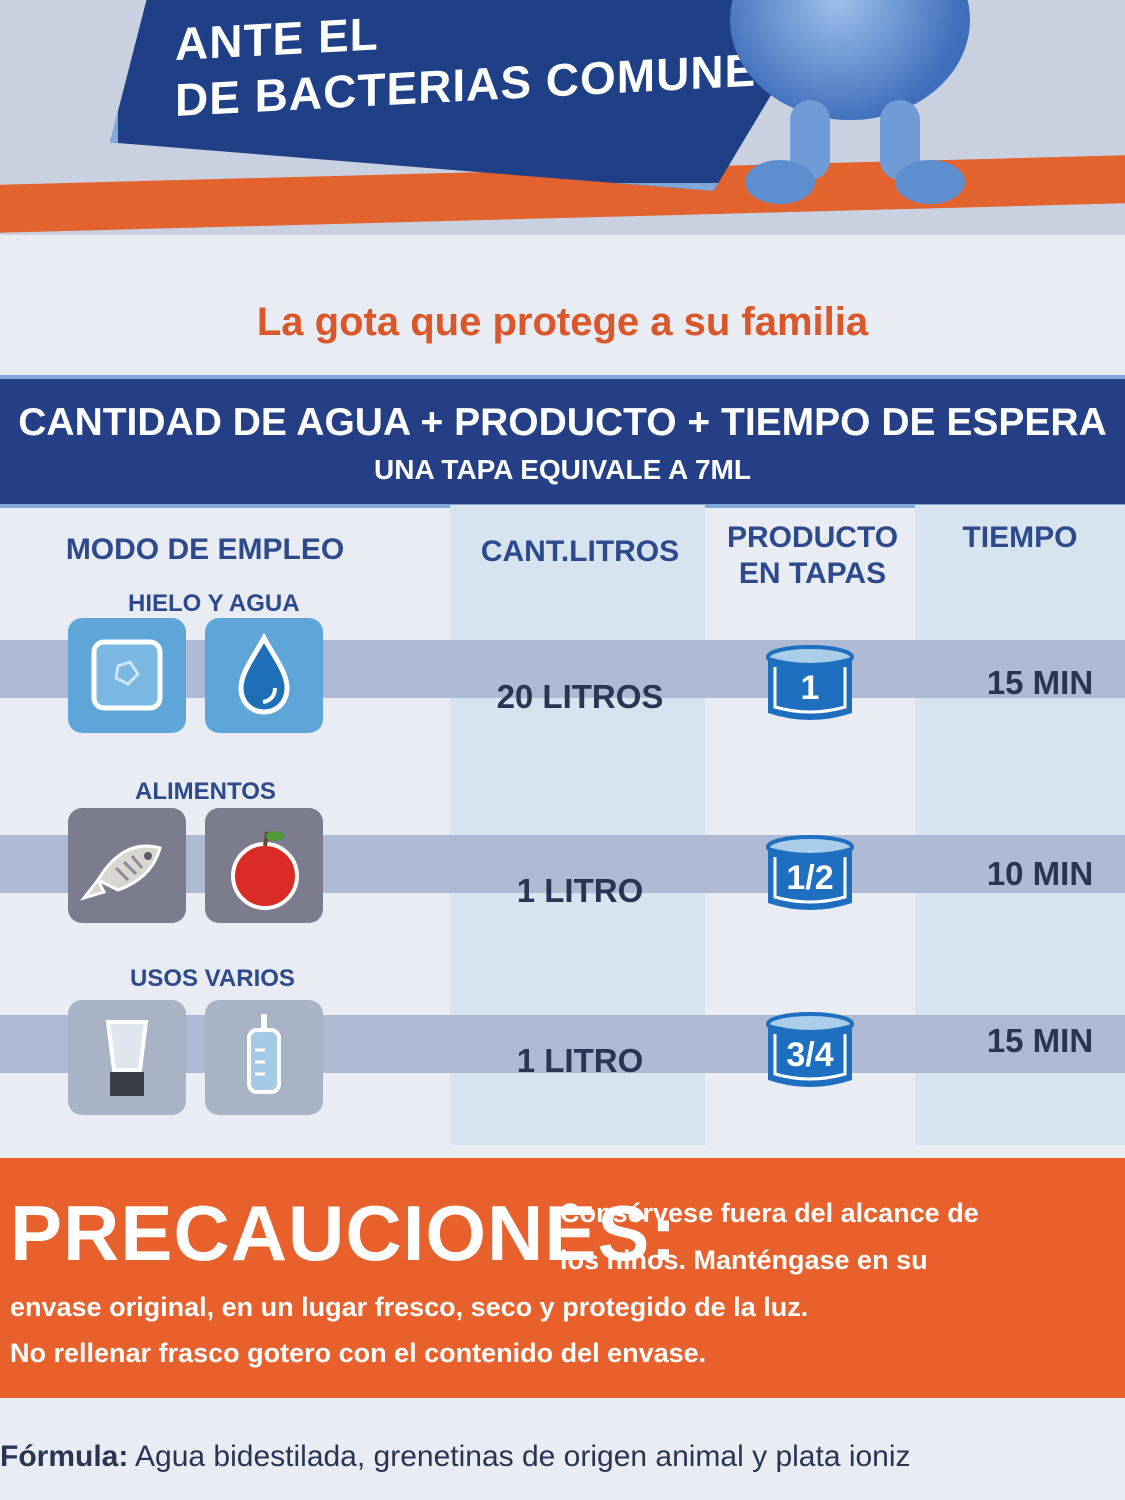 The width and height of the screenshot is (1125, 1500). What do you see at coordinates (214, 603) in the screenshot?
I see `group-label-ice-water: HIELO Y AGUA` at bounding box center [214, 603].